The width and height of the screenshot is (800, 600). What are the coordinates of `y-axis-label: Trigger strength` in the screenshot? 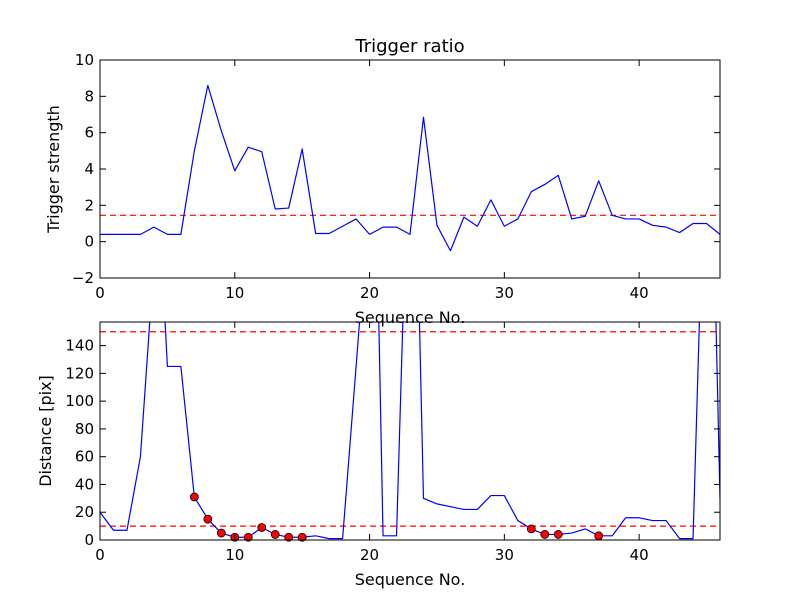 It's located at (53, 169).